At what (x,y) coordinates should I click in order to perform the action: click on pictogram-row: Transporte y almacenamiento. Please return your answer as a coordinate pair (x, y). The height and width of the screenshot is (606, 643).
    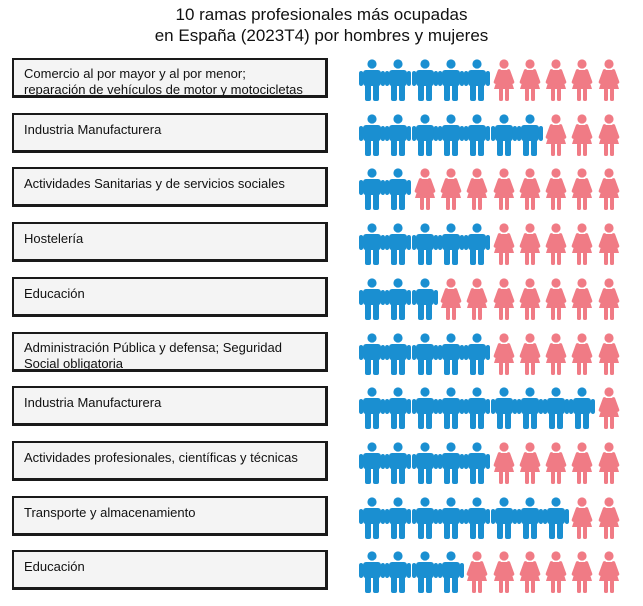
    Looking at the image, I should click on (321, 518).